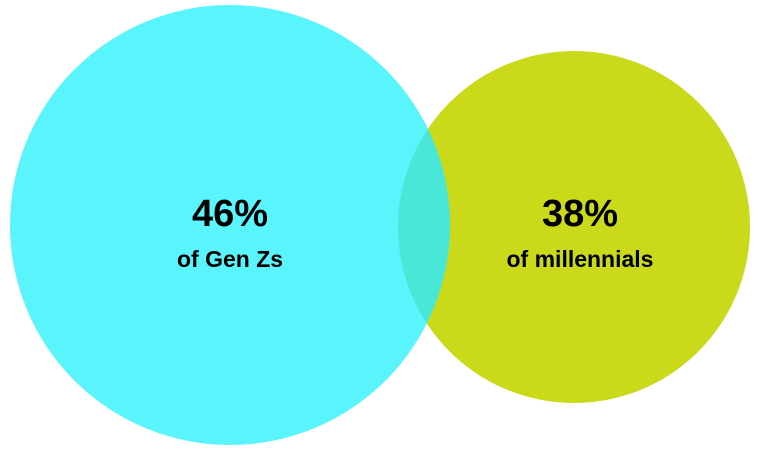  Describe the element at coordinates (230, 214) in the screenshot. I see `gen-z-percentage: 46%` at that location.